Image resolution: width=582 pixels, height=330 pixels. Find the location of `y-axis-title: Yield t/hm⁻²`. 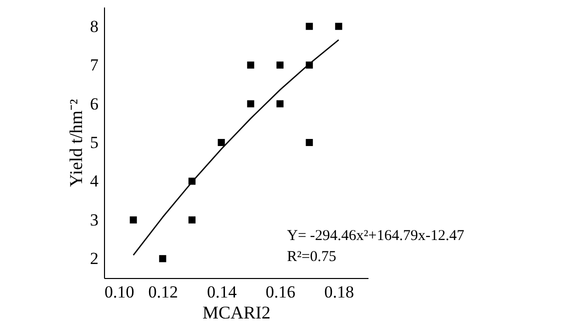

y-axis-title: Yield t/hm⁻² is located at coordinates (76, 143).